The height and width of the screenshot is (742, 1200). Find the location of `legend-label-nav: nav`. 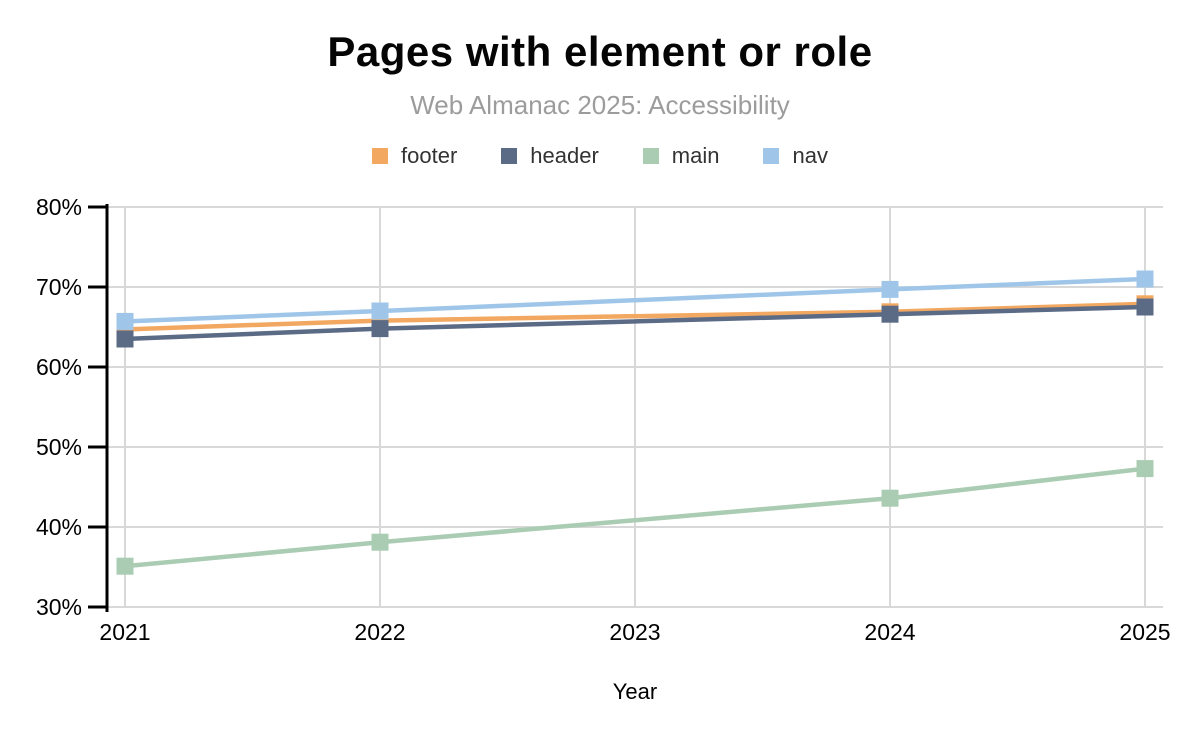

legend-label-nav: nav is located at coordinates (810, 155).